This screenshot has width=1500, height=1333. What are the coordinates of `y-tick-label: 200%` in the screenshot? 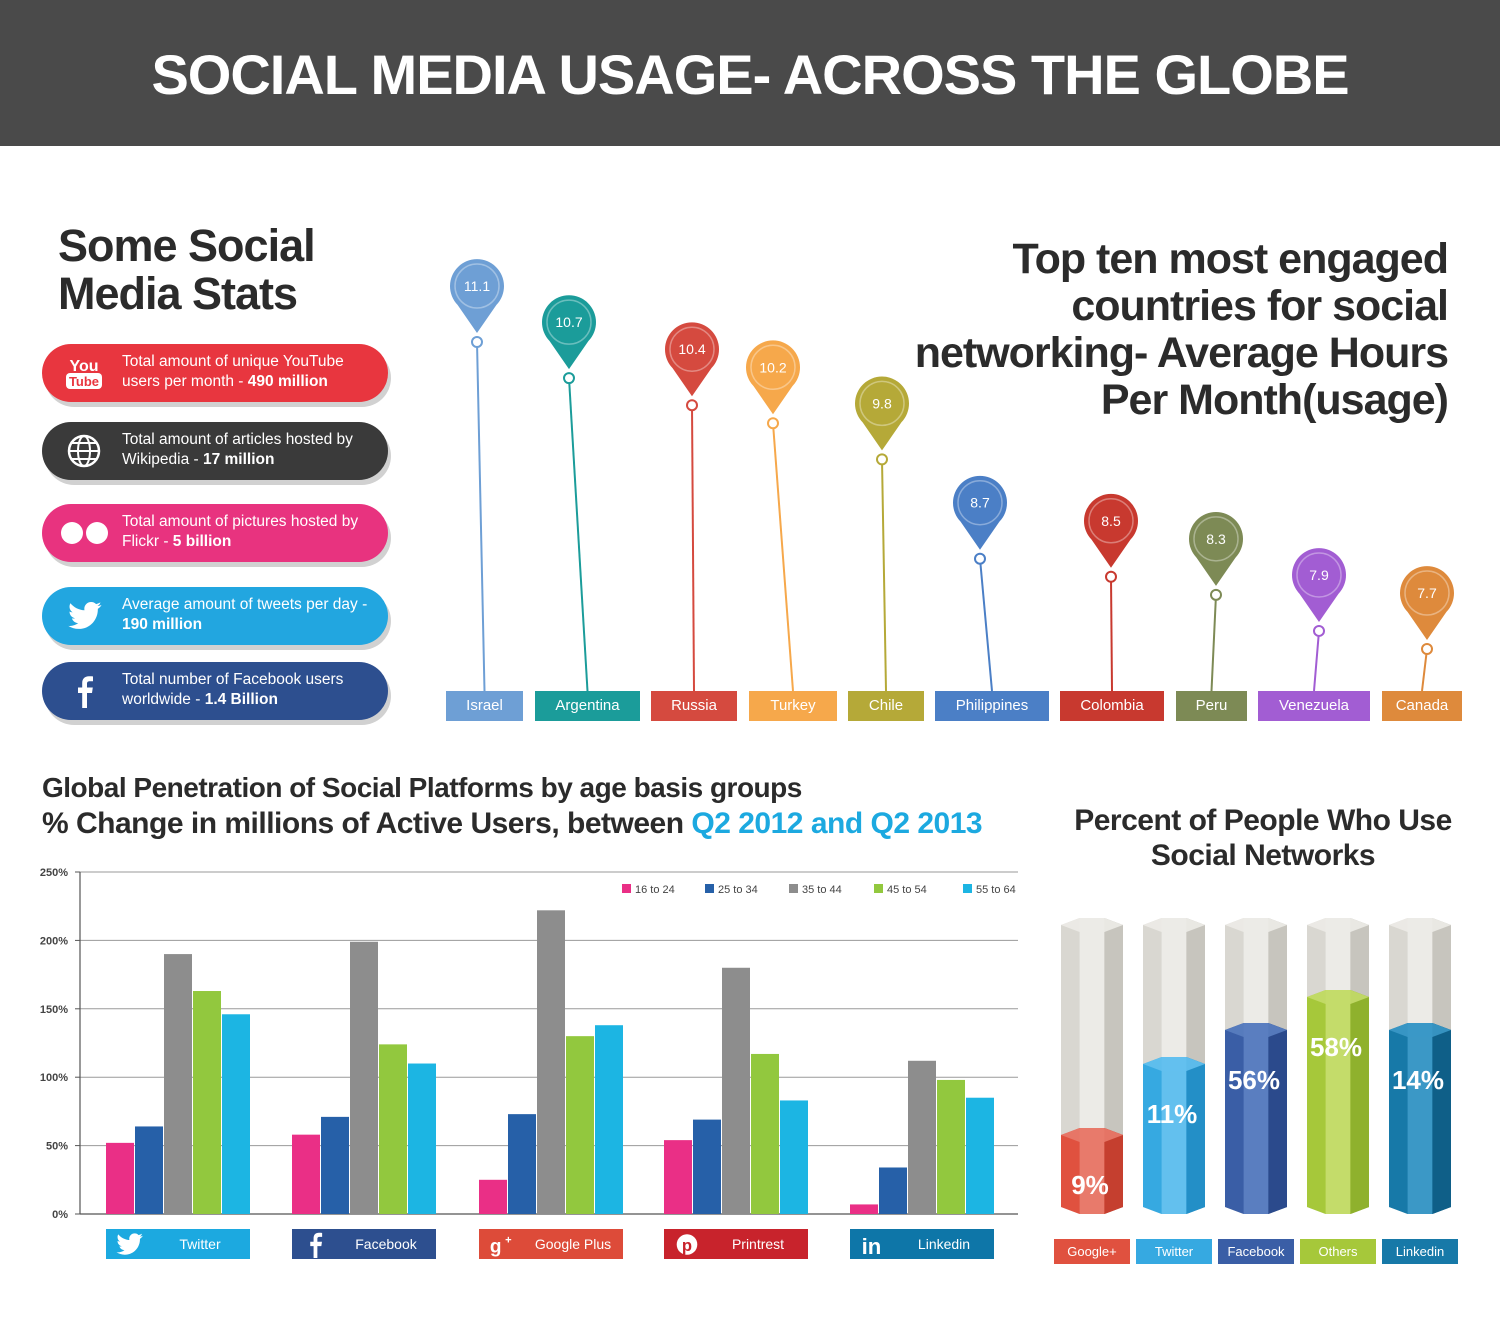 It's located at (54, 941).